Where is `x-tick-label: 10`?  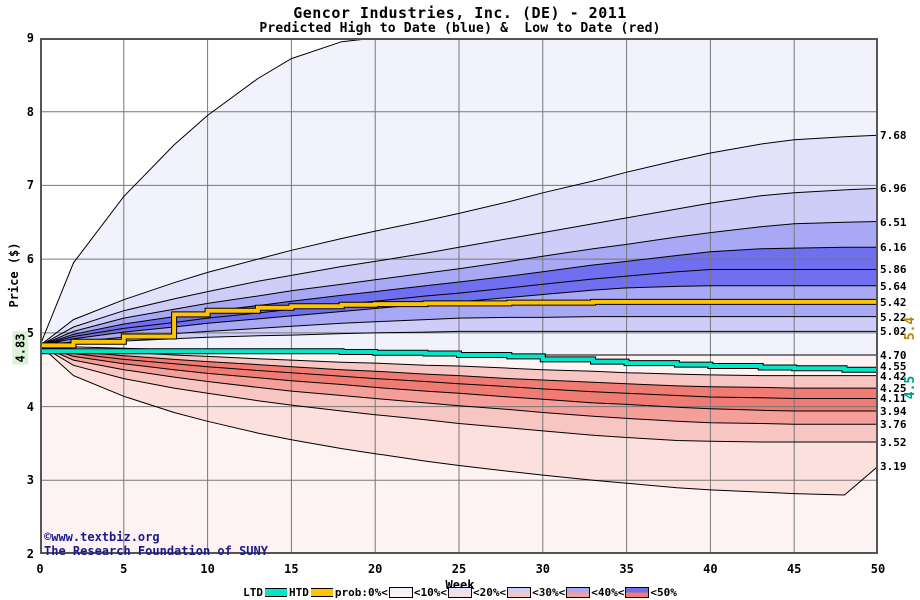 x-tick-label: 10 is located at coordinates (207, 569).